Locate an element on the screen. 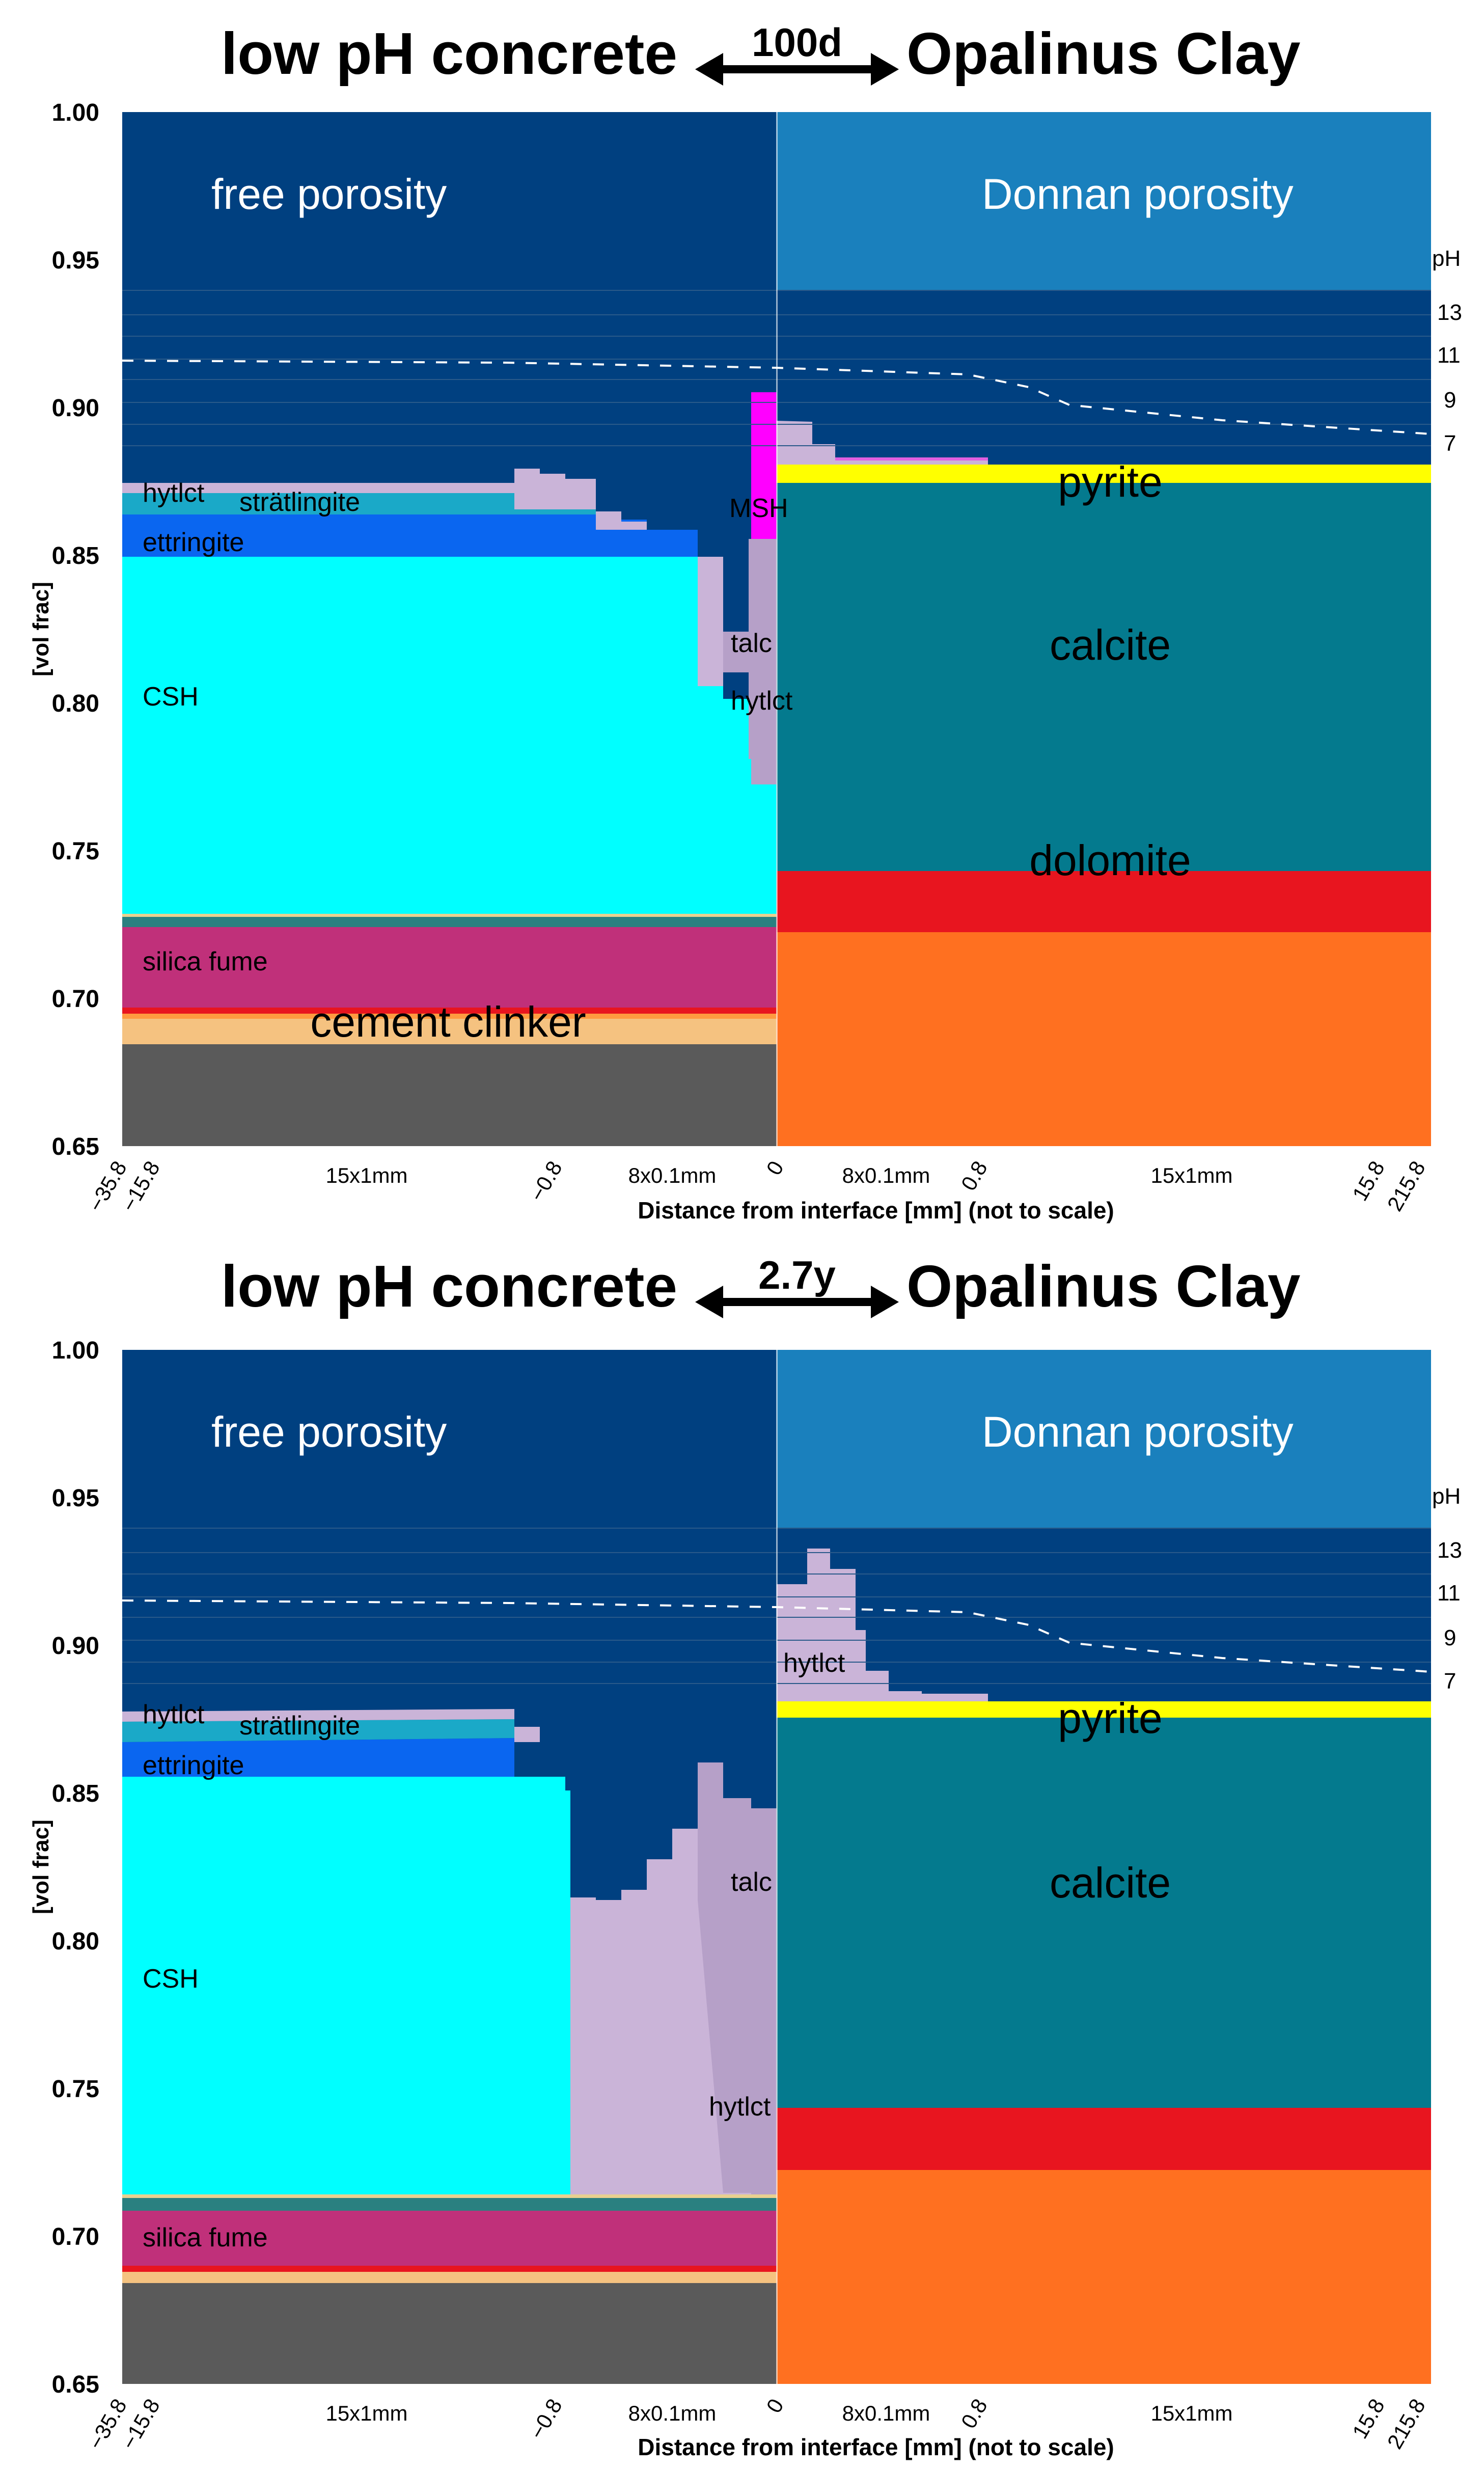 The width and height of the screenshot is (1484, 2470). y-tick: 0.85 is located at coordinates (76, 1794).